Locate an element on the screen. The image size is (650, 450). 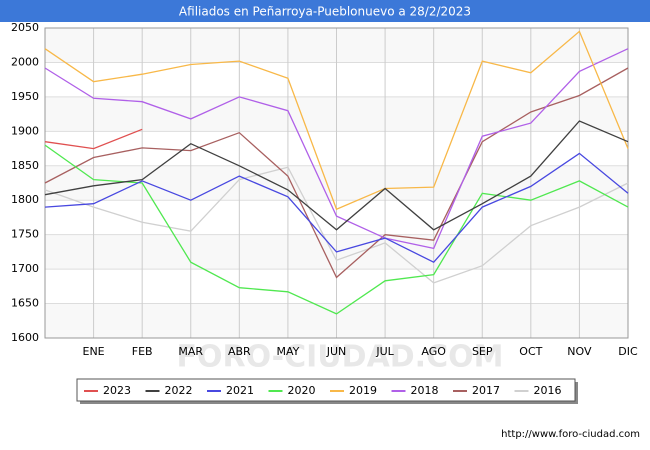
legend-label: 2022 is located at coordinates (179, 390).